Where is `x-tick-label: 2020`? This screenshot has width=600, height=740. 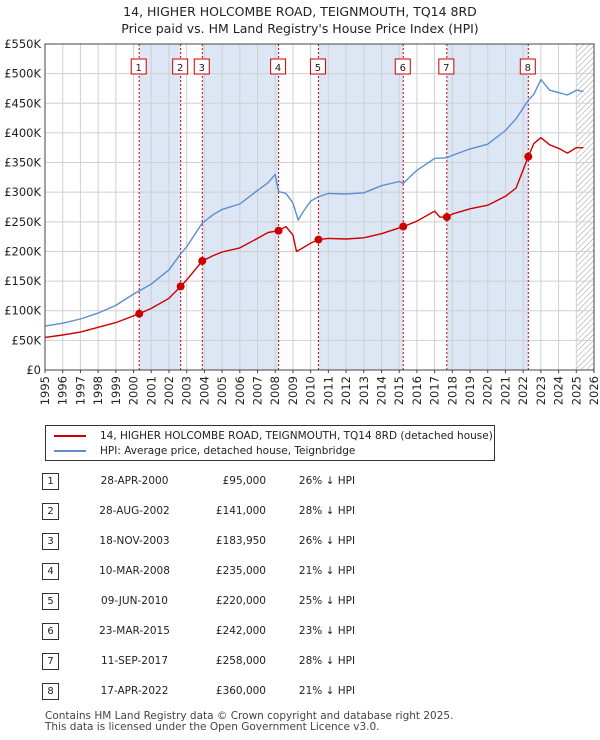
x-tick-label: 2020 is located at coordinates (488, 390).